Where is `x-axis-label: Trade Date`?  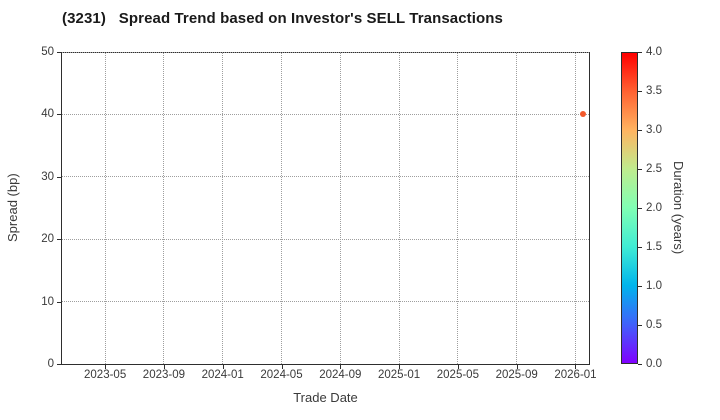
x-axis-label: Trade Date is located at coordinates (325, 397).